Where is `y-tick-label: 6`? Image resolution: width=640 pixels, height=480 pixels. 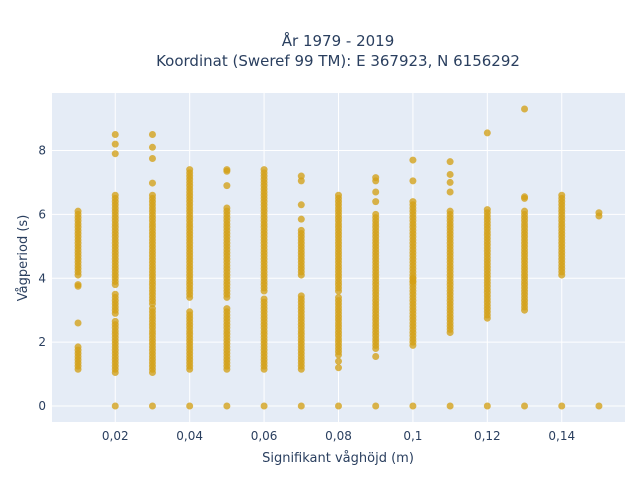 y-tick-label: 6 is located at coordinates (42, 214).